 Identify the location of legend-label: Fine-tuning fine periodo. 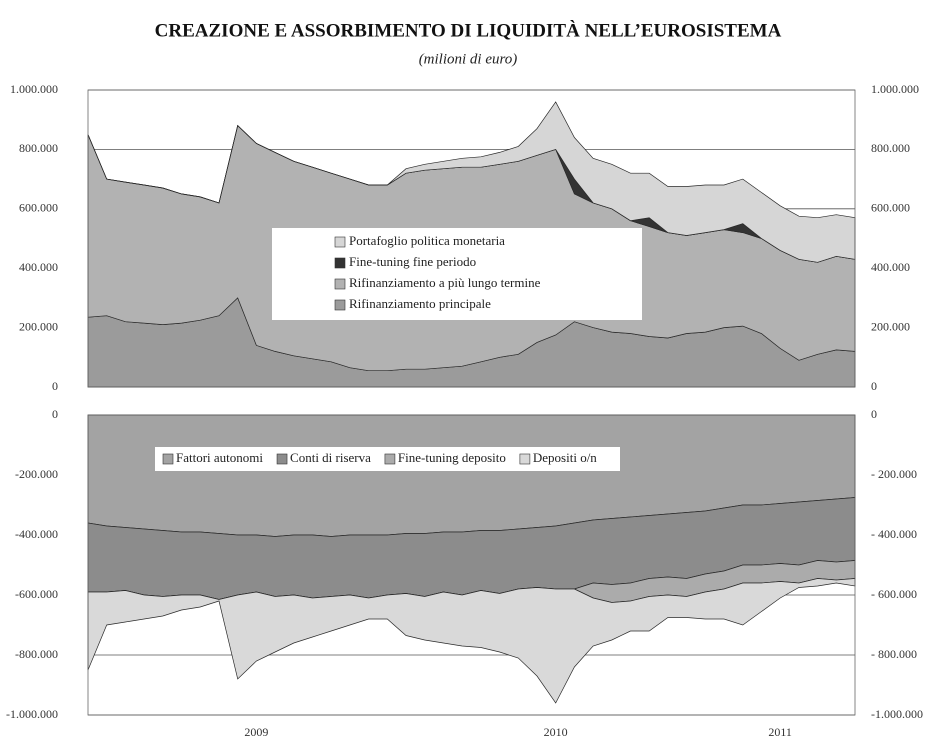
(412, 261).